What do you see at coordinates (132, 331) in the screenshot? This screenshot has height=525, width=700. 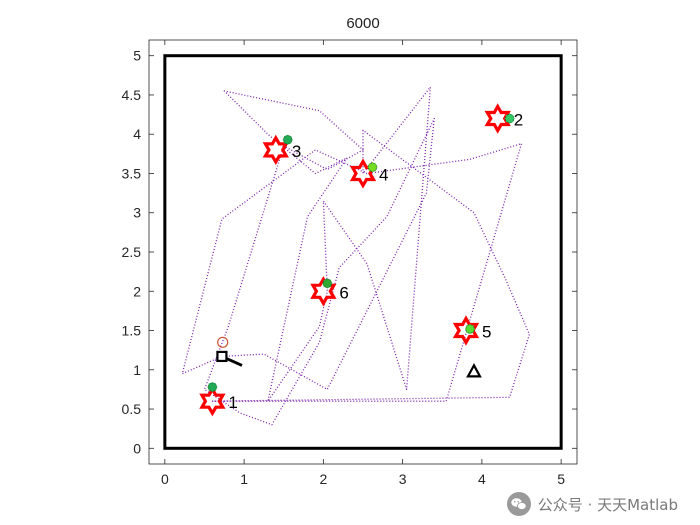 I see `y-tick-label: 1.5` at bounding box center [132, 331].